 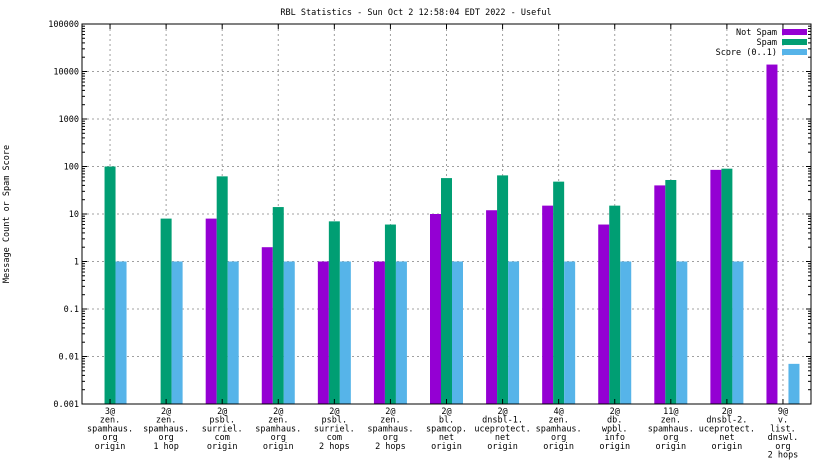 I want to click on legend-label-spam: Spam, so click(x=767, y=43).